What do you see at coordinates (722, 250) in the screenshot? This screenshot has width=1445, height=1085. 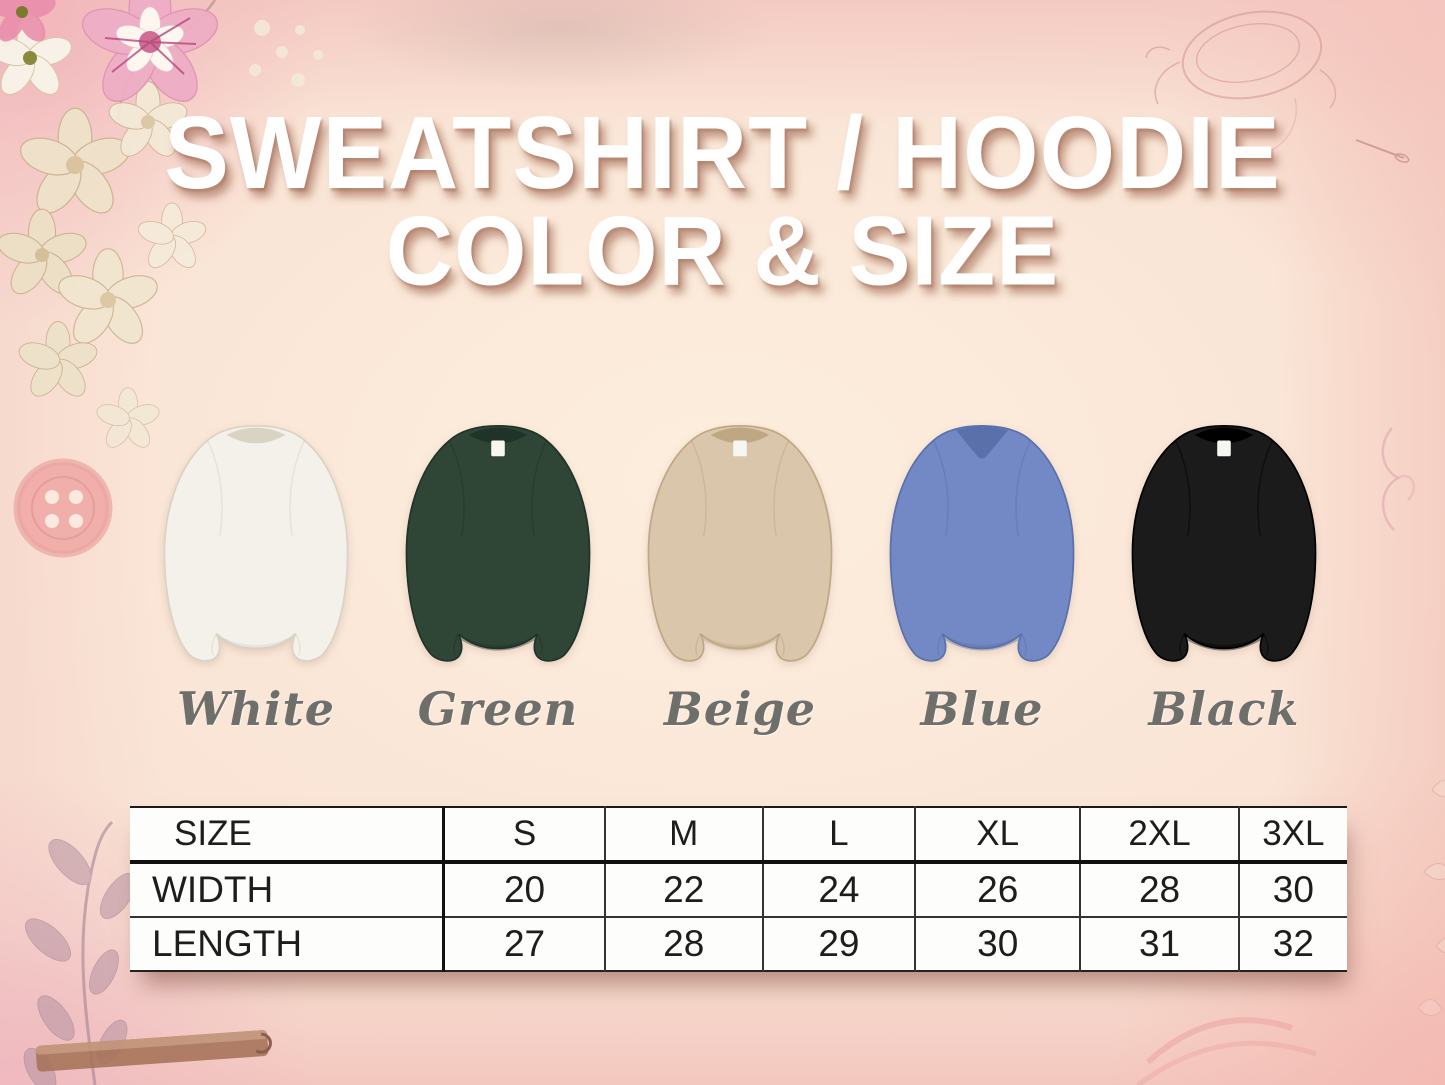 I see `title-line-2: COLOR & SIZE` at bounding box center [722, 250].